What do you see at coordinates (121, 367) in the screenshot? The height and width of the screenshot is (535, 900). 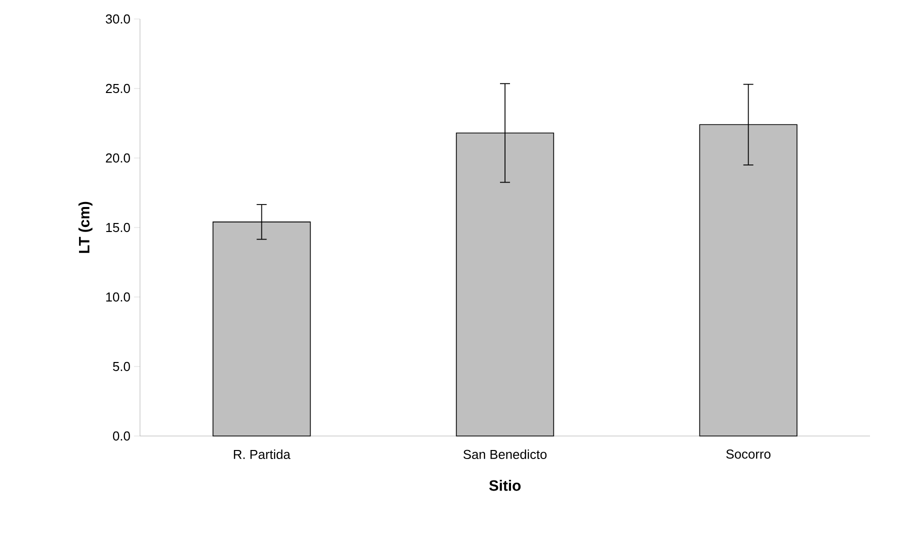 I see `y-tick-label: 5.0` at bounding box center [121, 367].